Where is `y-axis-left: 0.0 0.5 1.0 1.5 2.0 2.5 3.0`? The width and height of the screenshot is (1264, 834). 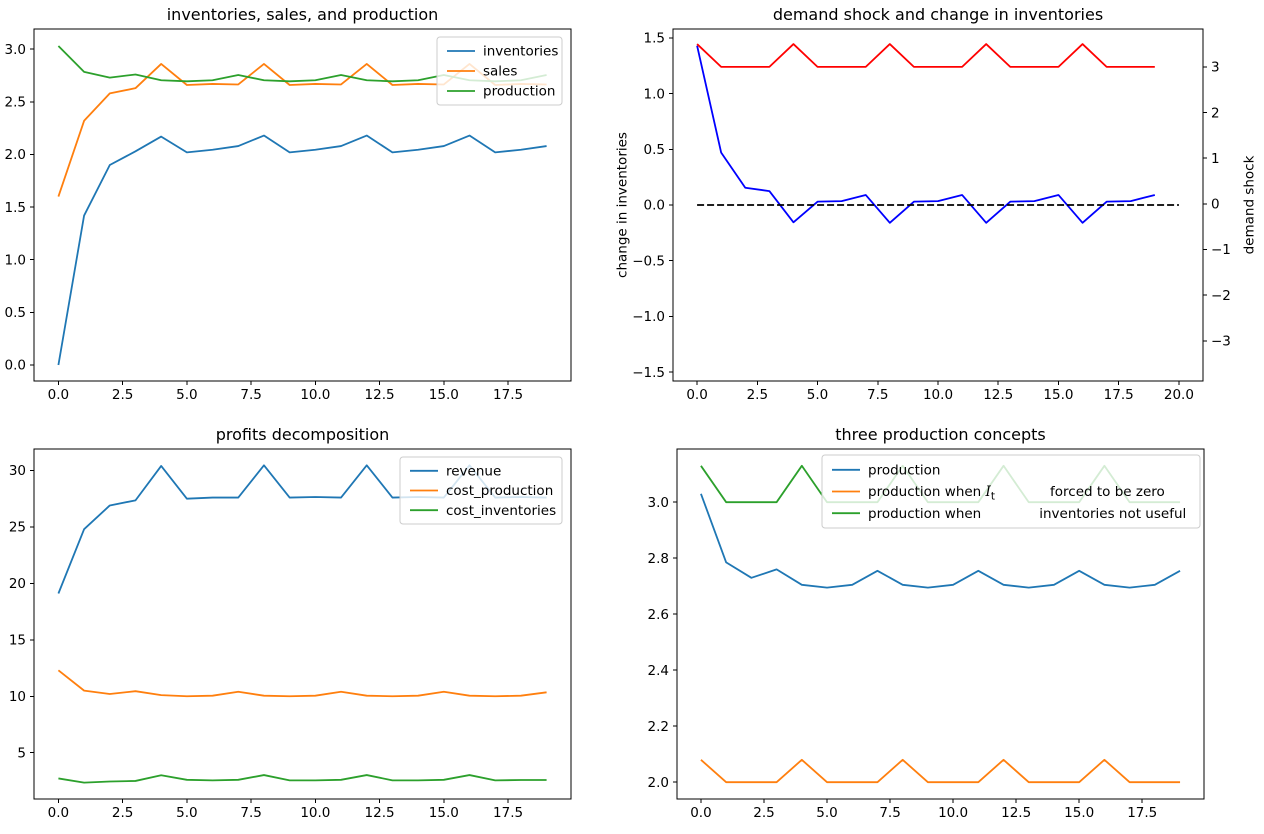
y-axis-left: 0.0 0.5 1.0 1.5 2.0 2.5 3.0 is located at coordinates (19, 208).